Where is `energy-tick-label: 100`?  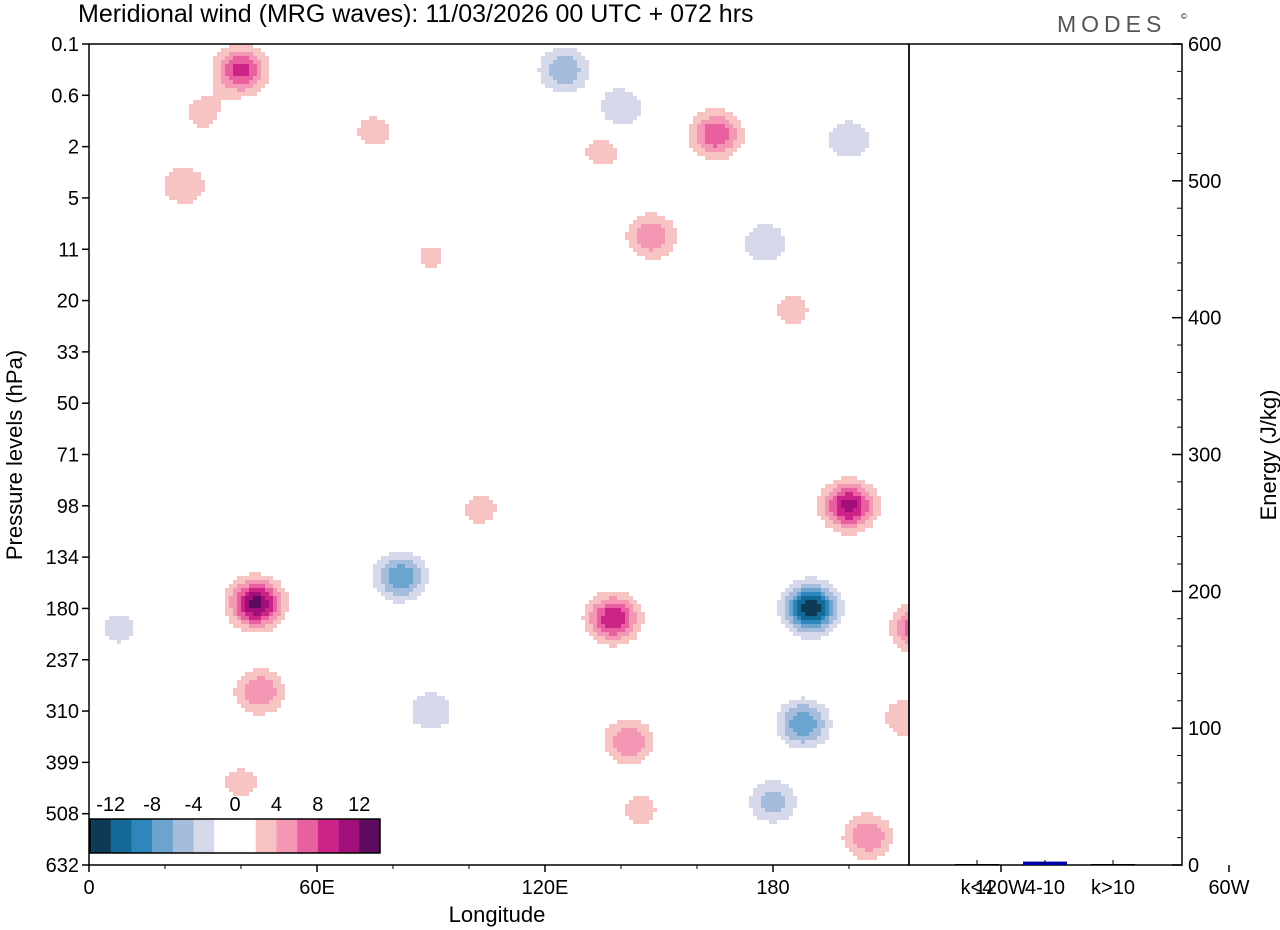
energy-tick-label: 100 is located at coordinates (1204, 729).